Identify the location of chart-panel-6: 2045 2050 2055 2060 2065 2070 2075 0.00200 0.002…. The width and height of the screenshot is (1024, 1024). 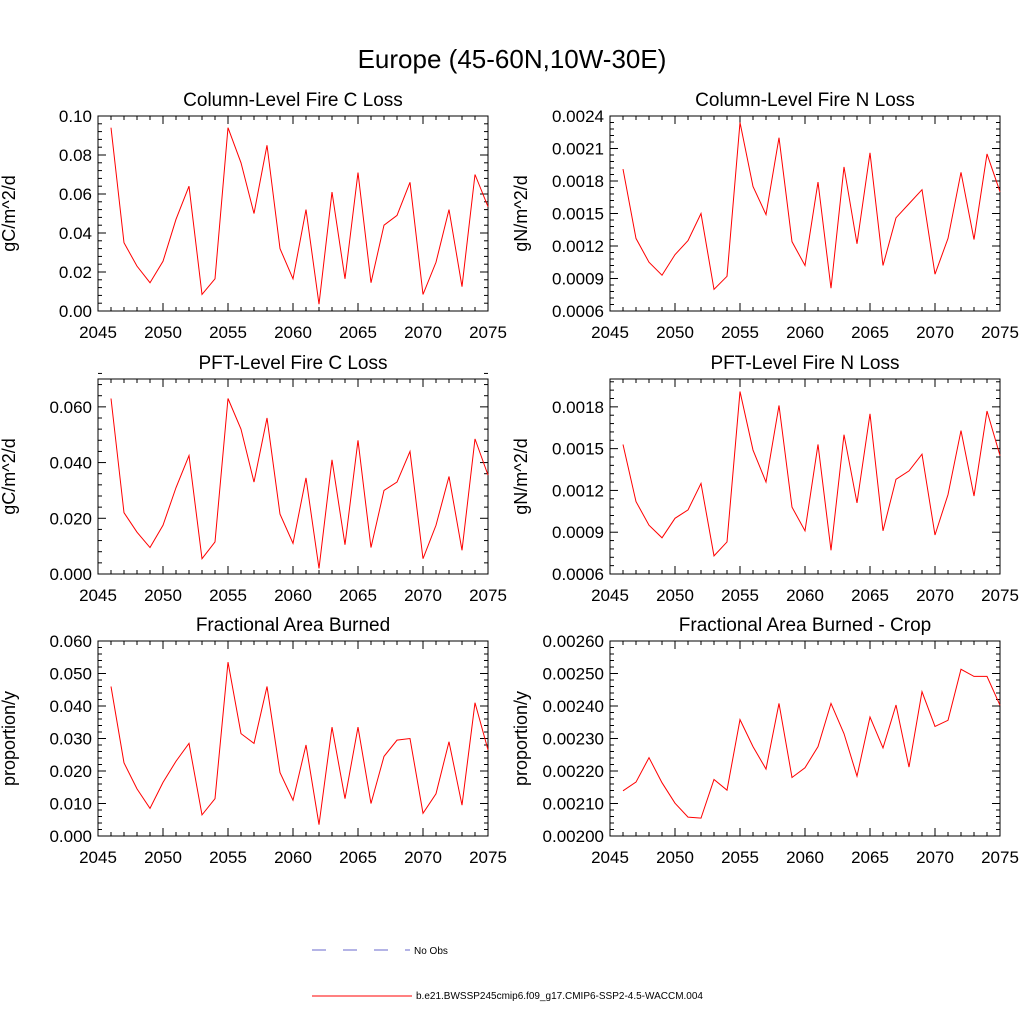
(765, 741).